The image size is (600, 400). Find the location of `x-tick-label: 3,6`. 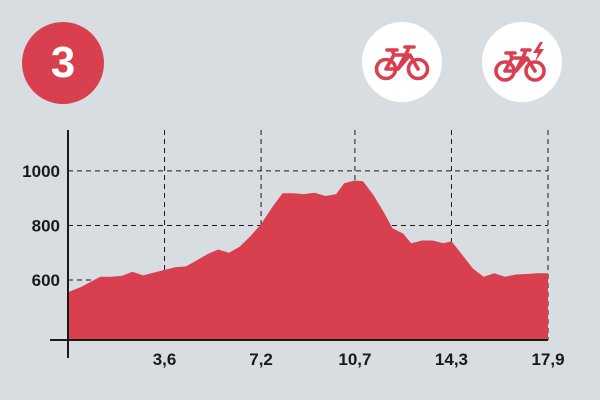

x-tick-label: 3,6 is located at coordinates (165, 359).